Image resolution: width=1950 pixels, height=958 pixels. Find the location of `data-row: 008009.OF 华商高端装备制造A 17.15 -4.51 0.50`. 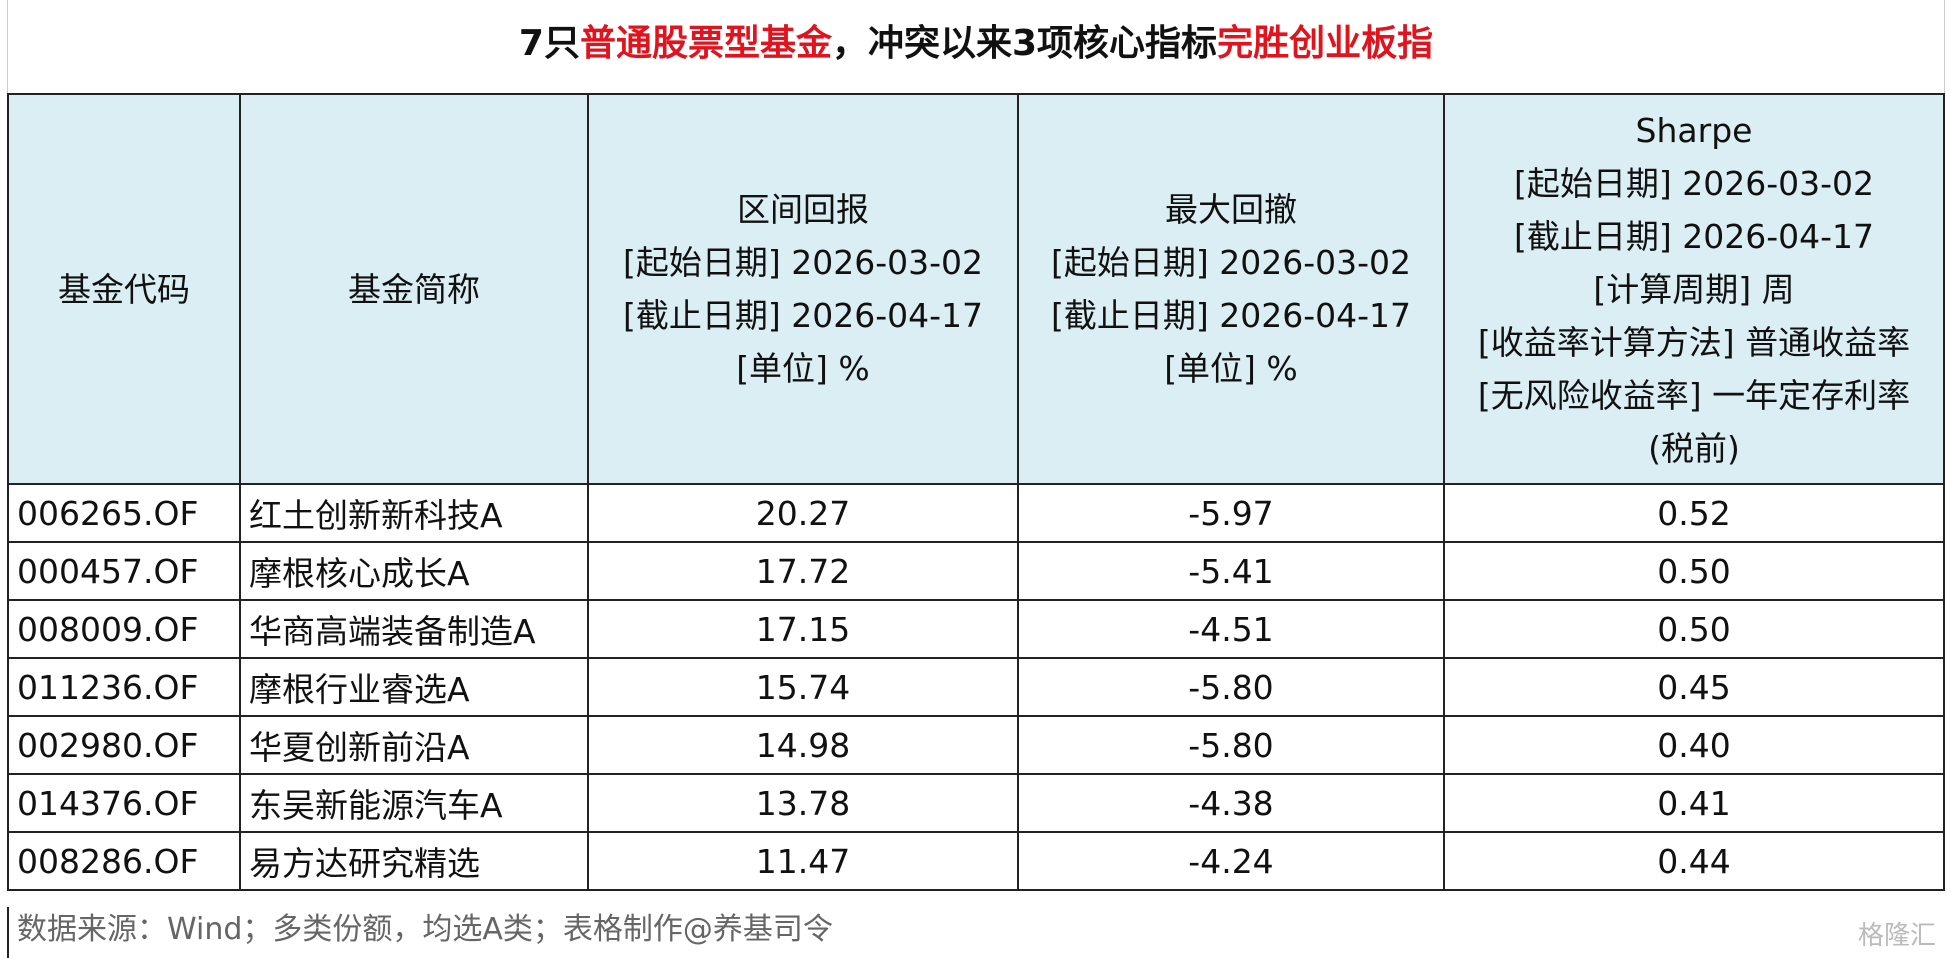

data-row: 008009.OF 华商高端装备制造A 17.15 -4.51 0.50 is located at coordinates (976, 629).